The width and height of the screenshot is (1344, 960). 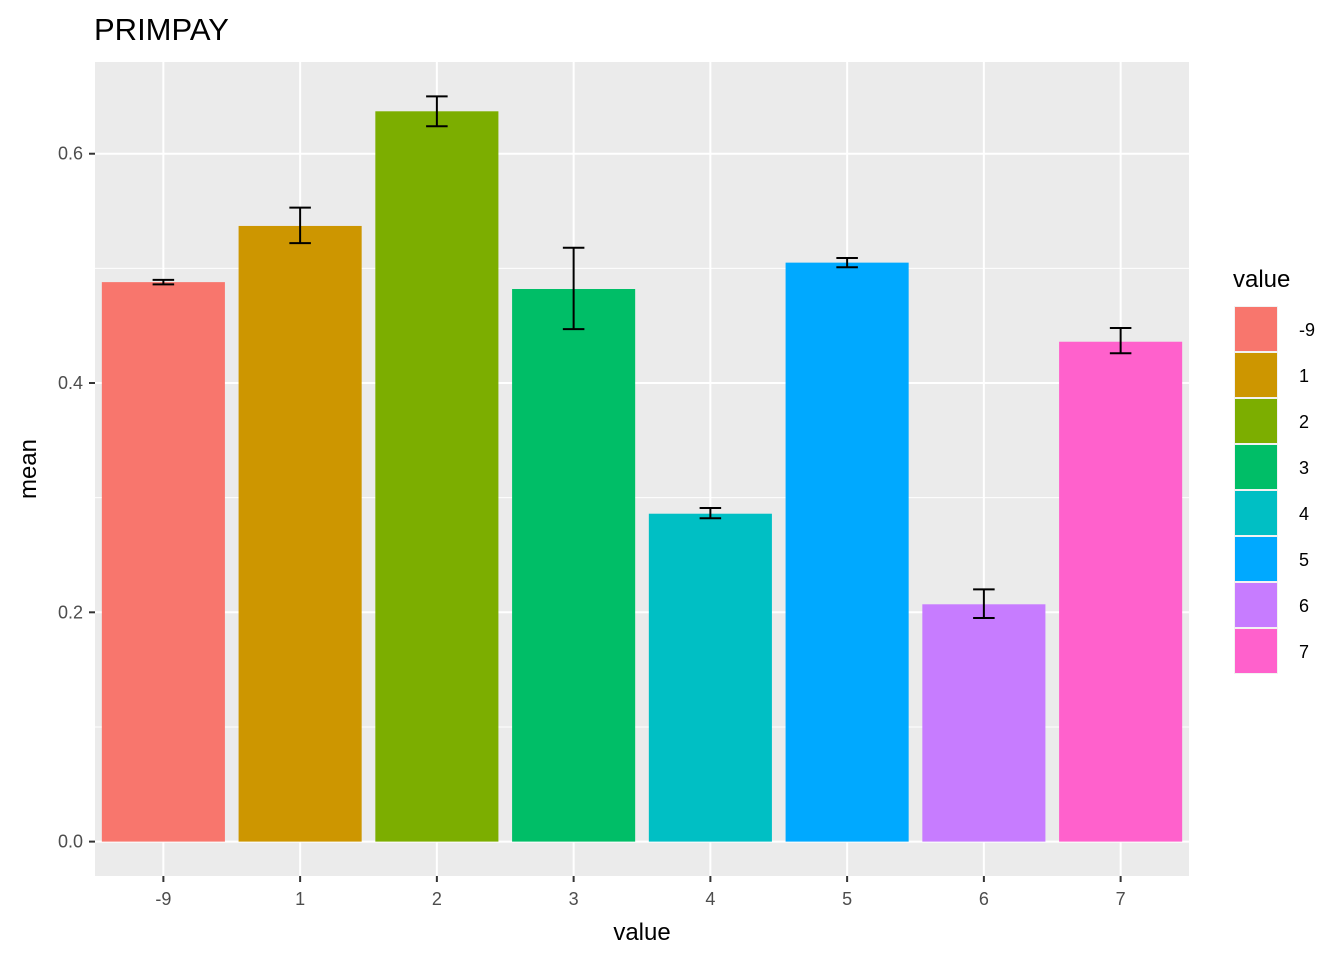 I want to click on x-tick-label: -9, so click(x=163, y=899).